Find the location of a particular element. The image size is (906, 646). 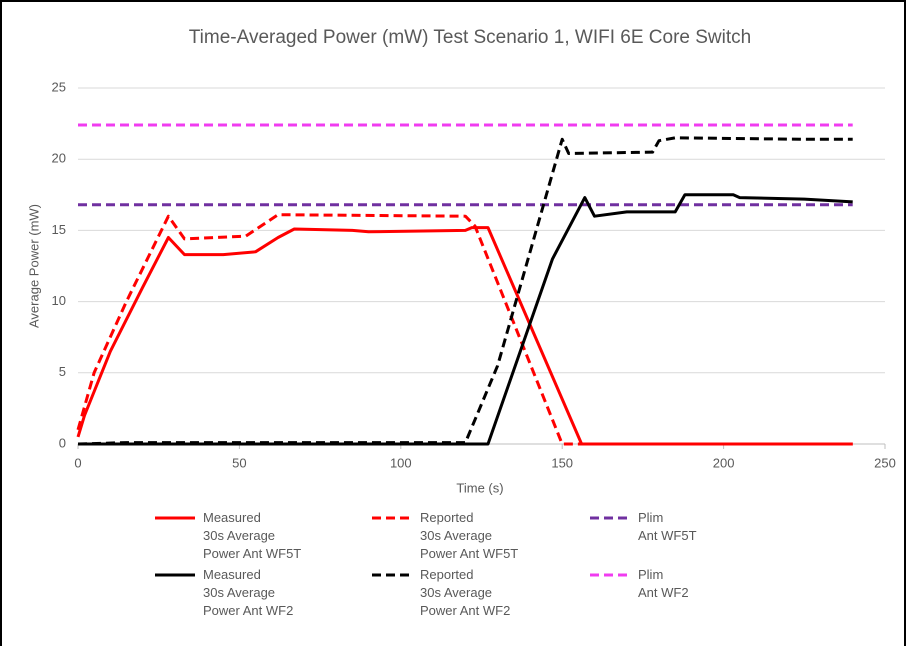

y-tick-label: 5 is located at coordinates (62, 371).